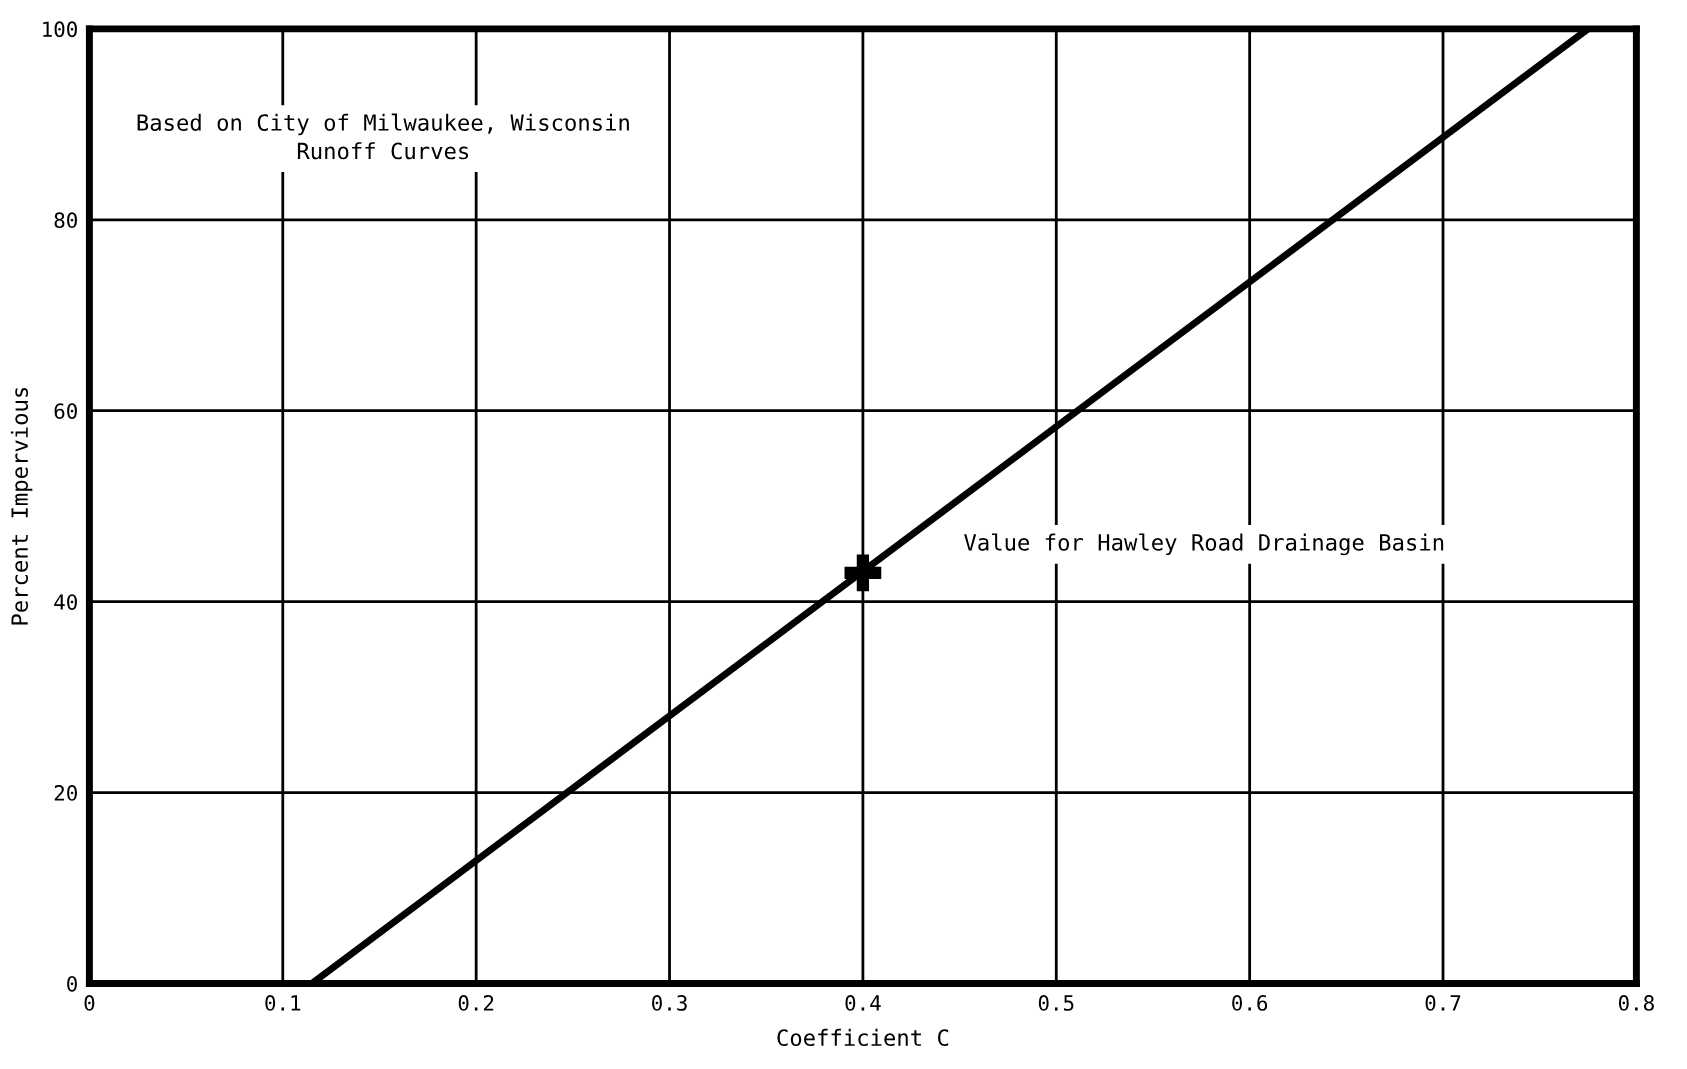 The image size is (1687, 1069). I want to click on x-tick-label: 0.5, so click(1056, 1003).